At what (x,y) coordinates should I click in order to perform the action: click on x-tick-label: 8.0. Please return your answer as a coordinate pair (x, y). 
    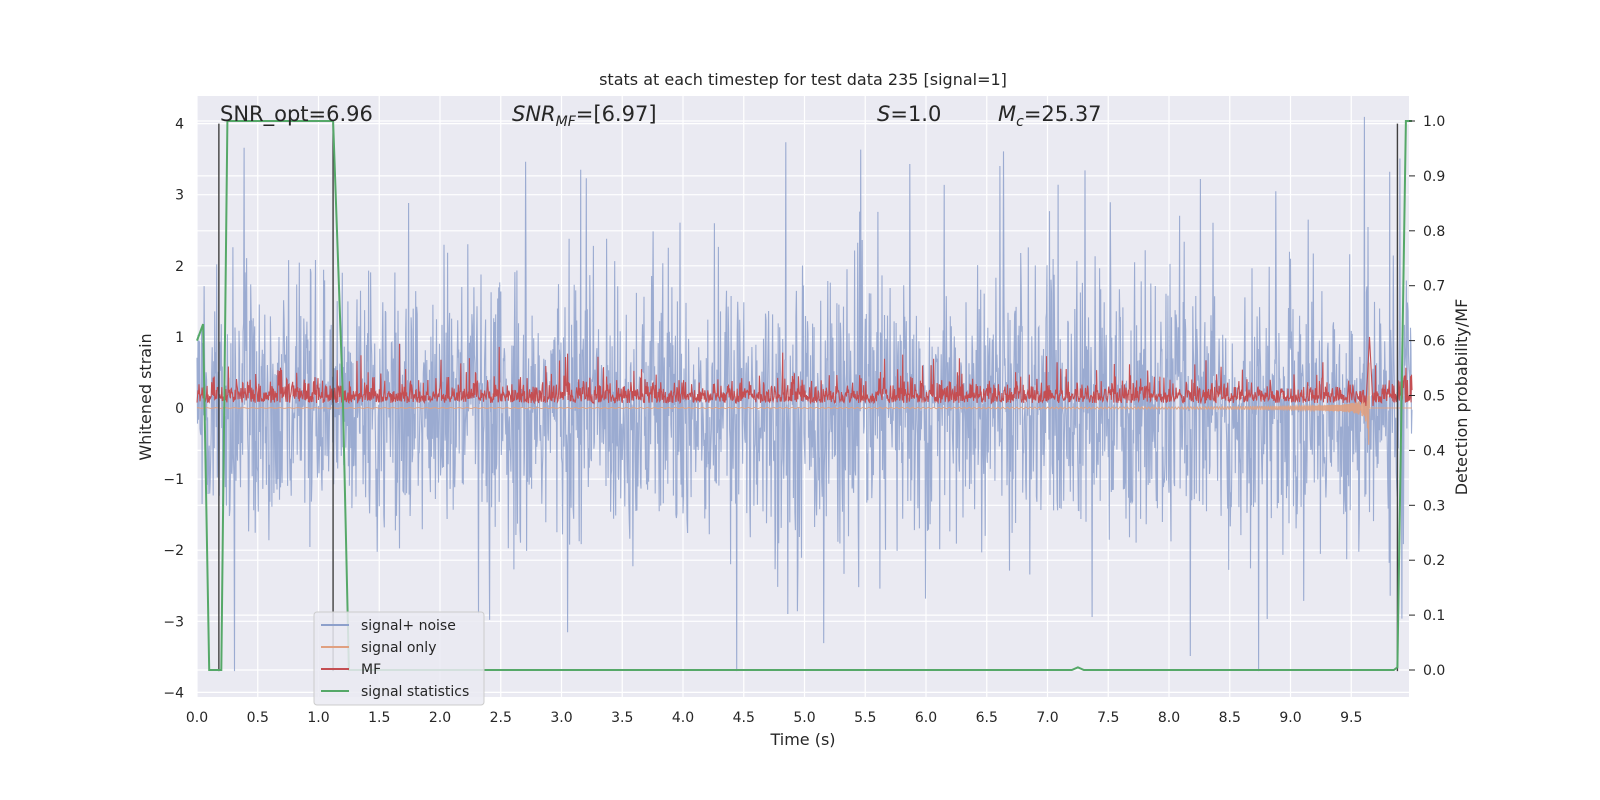
    Looking at the image, I should click on (1169, 718).